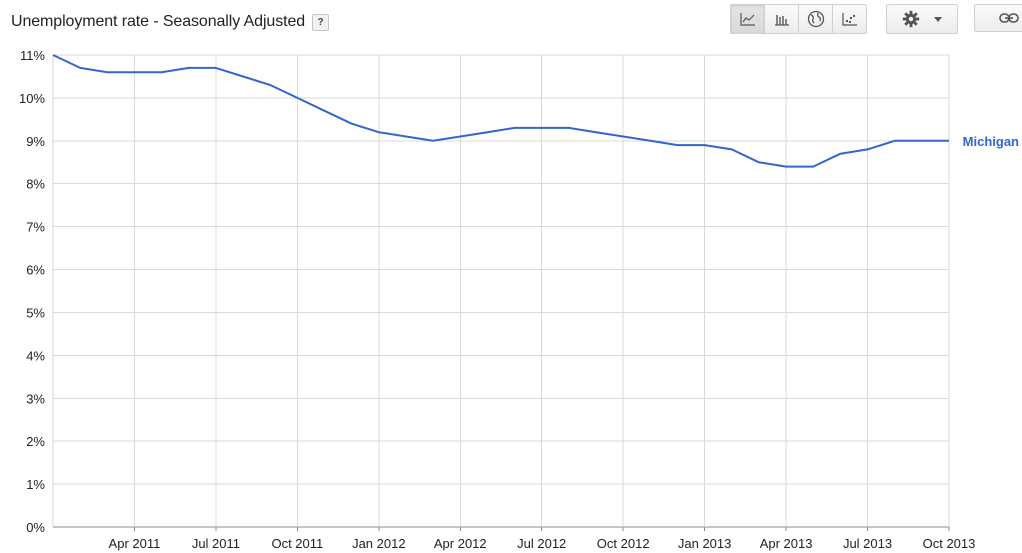 The width and height of the screenshot is (1022, 553). I want to click on help-button: ?, so click(321, 22).